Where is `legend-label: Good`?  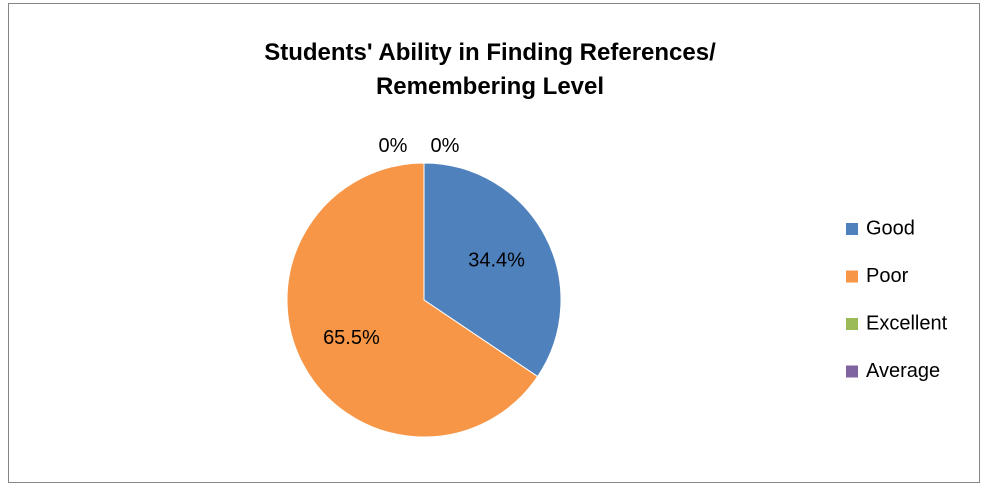
legend-label: Good is located at coordinates (890, 228).